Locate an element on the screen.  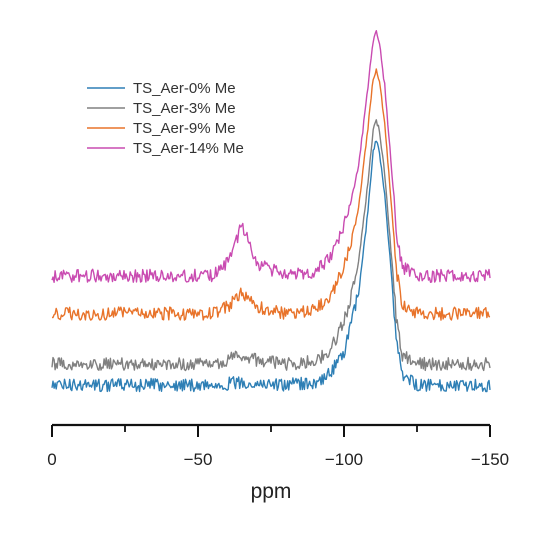
legend-label: TS_Aer-9% Me is located at coordinates (184, 128).